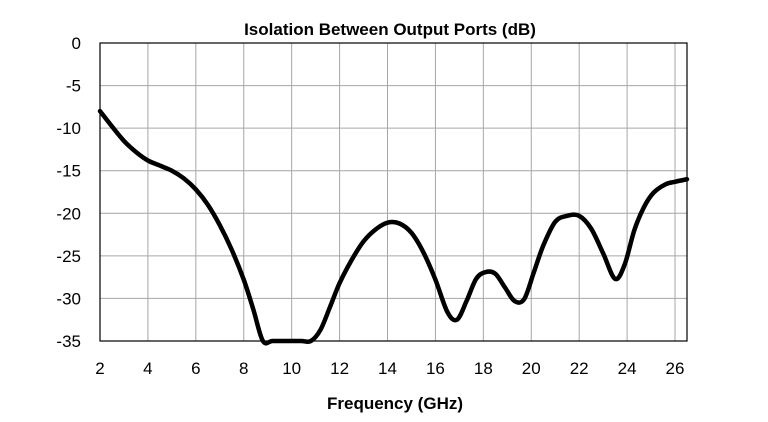  I want to click on y-tick-label: -30, so click(68, 298).